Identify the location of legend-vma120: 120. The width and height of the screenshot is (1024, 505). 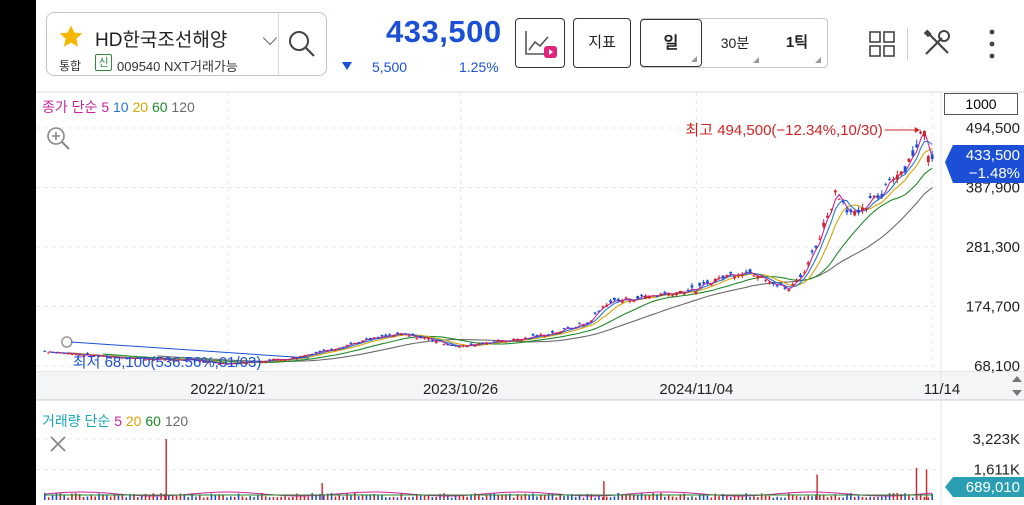
(176, 421).